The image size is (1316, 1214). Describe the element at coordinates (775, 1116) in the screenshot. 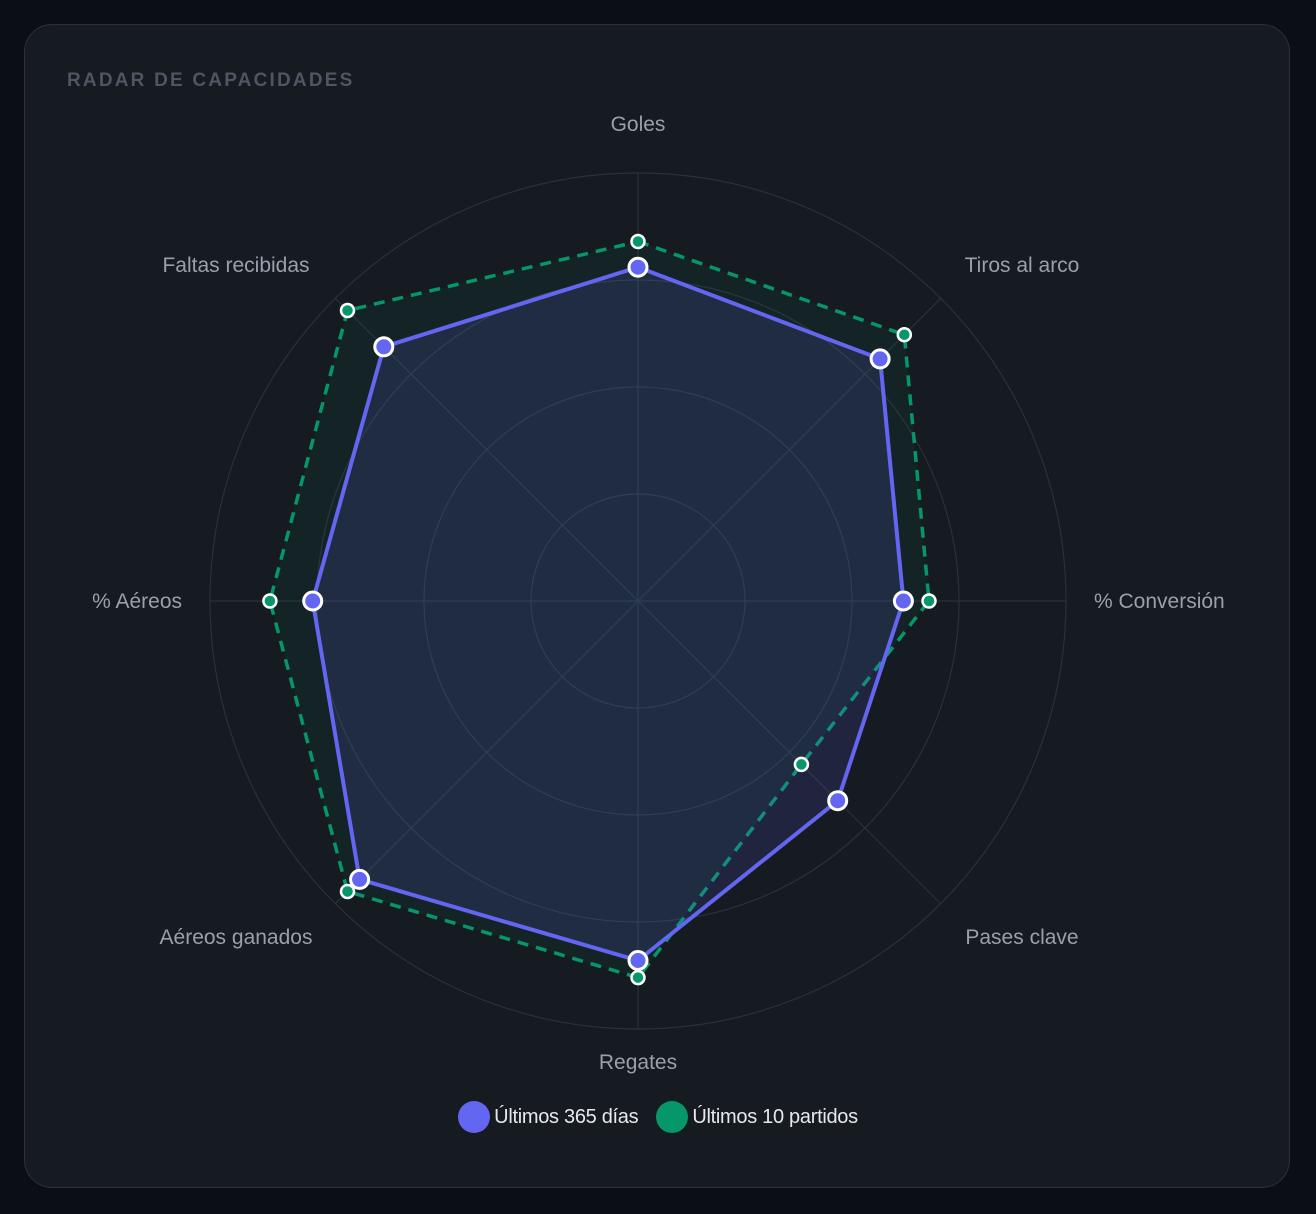

I see `legend-label-series-2: Últimos 10 partidos` at that location.